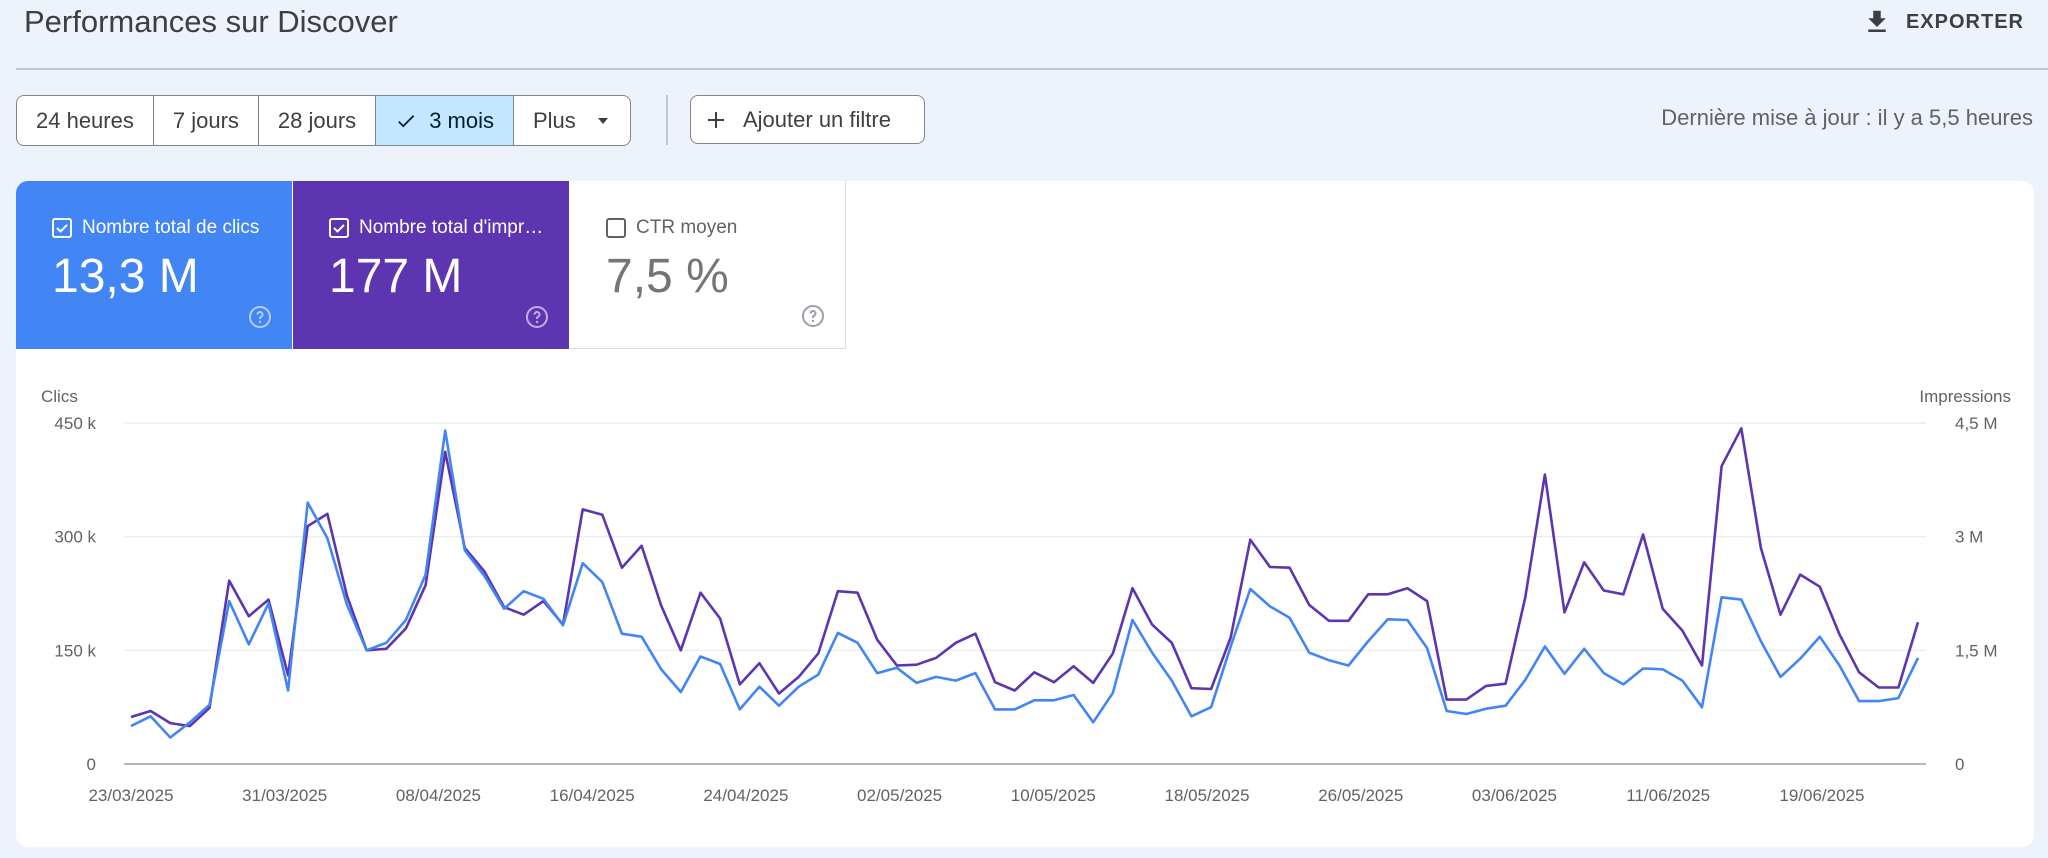 This screenshot has width=2048, height=858. Describe the element at coordinates (91, 764) in the screenshot. I see `left-tick-label: 0` at that location.